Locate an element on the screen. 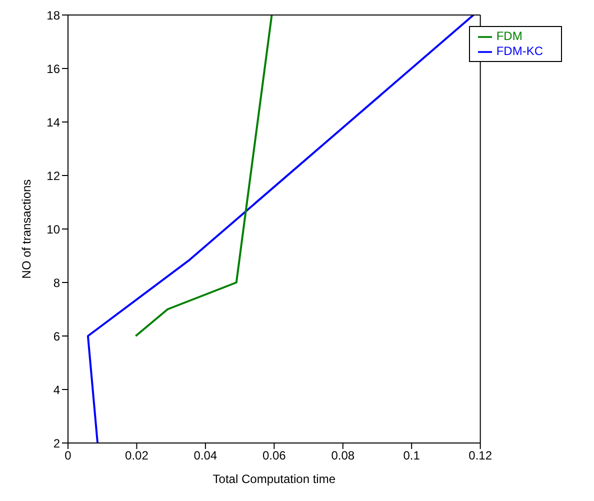  x-tick-label: 0.06 is located at coordinates (274, 455).